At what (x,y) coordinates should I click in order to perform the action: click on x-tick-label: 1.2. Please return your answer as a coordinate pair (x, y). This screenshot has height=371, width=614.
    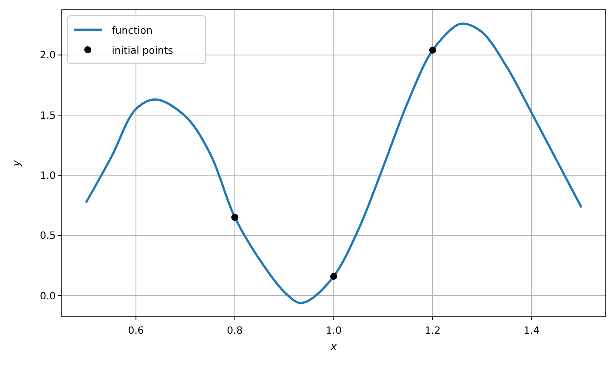
    Looking at the image, I should click on (432, 331).